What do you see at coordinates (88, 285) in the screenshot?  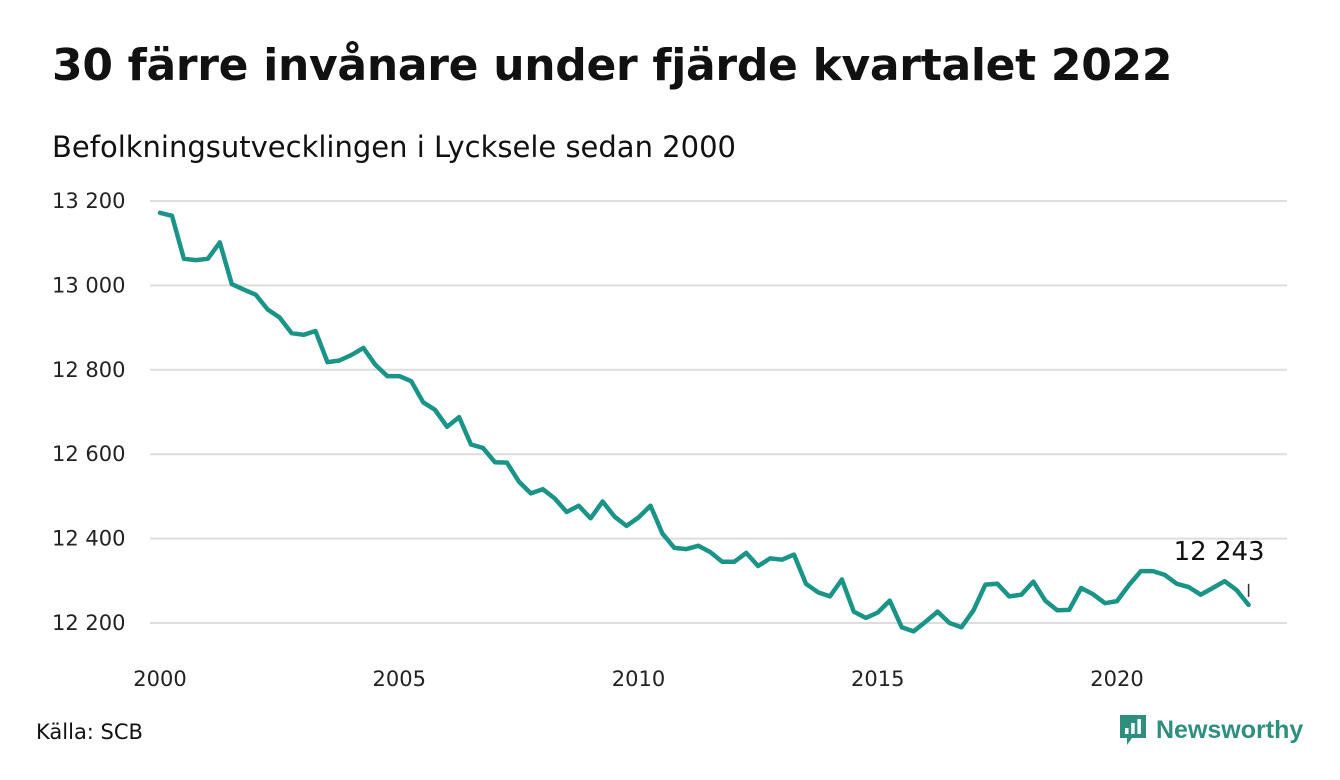 I see `y-tick-label: 13 000` at bounding box center [88, 285].